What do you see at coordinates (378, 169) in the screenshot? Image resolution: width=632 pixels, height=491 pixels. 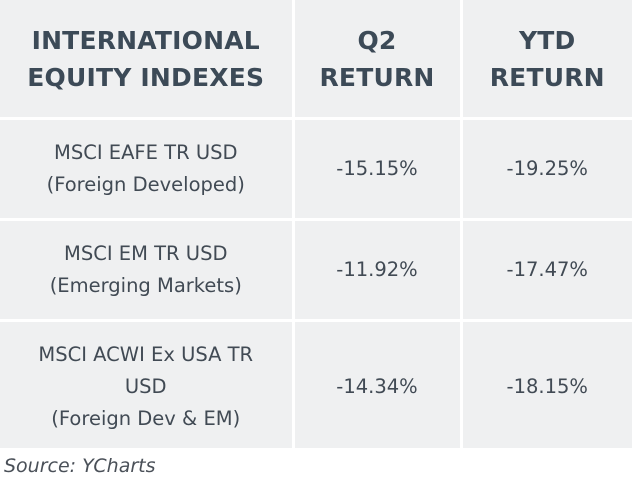 I see `q2-return-cell: -15.15%` at bounding box center [378, 169].